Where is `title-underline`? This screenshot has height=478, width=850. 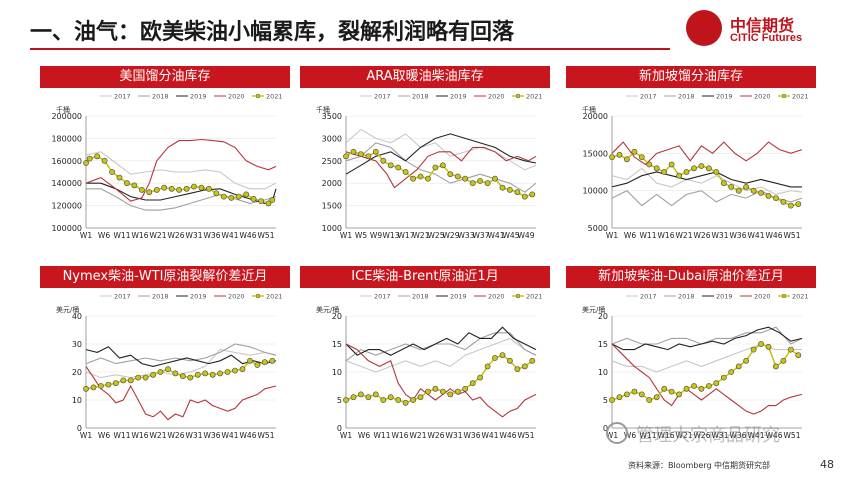
title-underline is located at coordinates (350, 49).